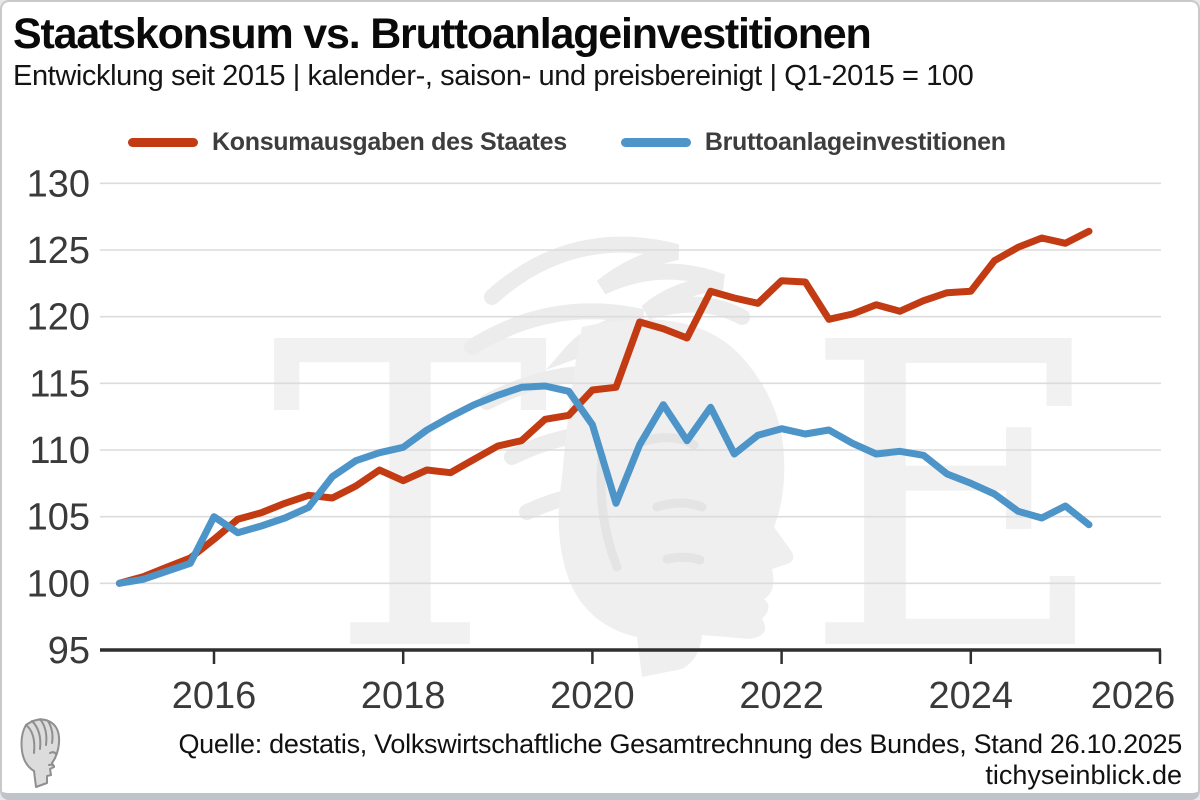 This screenshot has width=1200, height=800. I want to click on legend-label-bruttoanlageinvestitionen: Bruttoanlageinvestitionen, so click(855, 141).